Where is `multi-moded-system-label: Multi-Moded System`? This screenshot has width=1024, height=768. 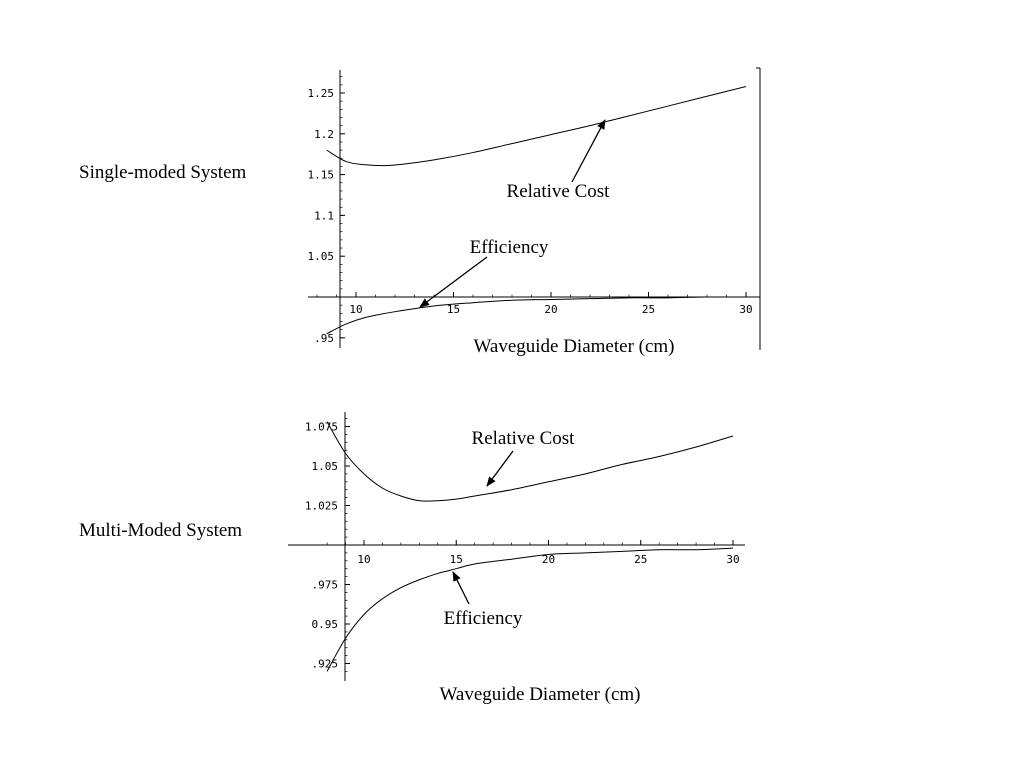
multi-moded-system-label: Multi-Moded System is located at coordinates (161, 530).